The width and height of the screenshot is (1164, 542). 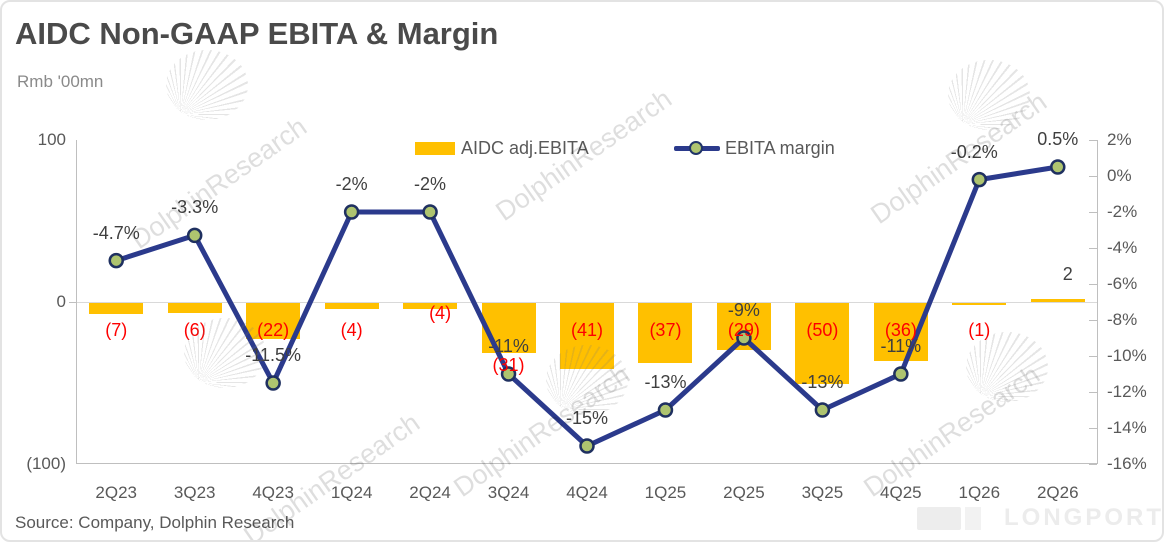 I want to click on axis-units-label: Rmb '00mn, so click(x=60, y=81).